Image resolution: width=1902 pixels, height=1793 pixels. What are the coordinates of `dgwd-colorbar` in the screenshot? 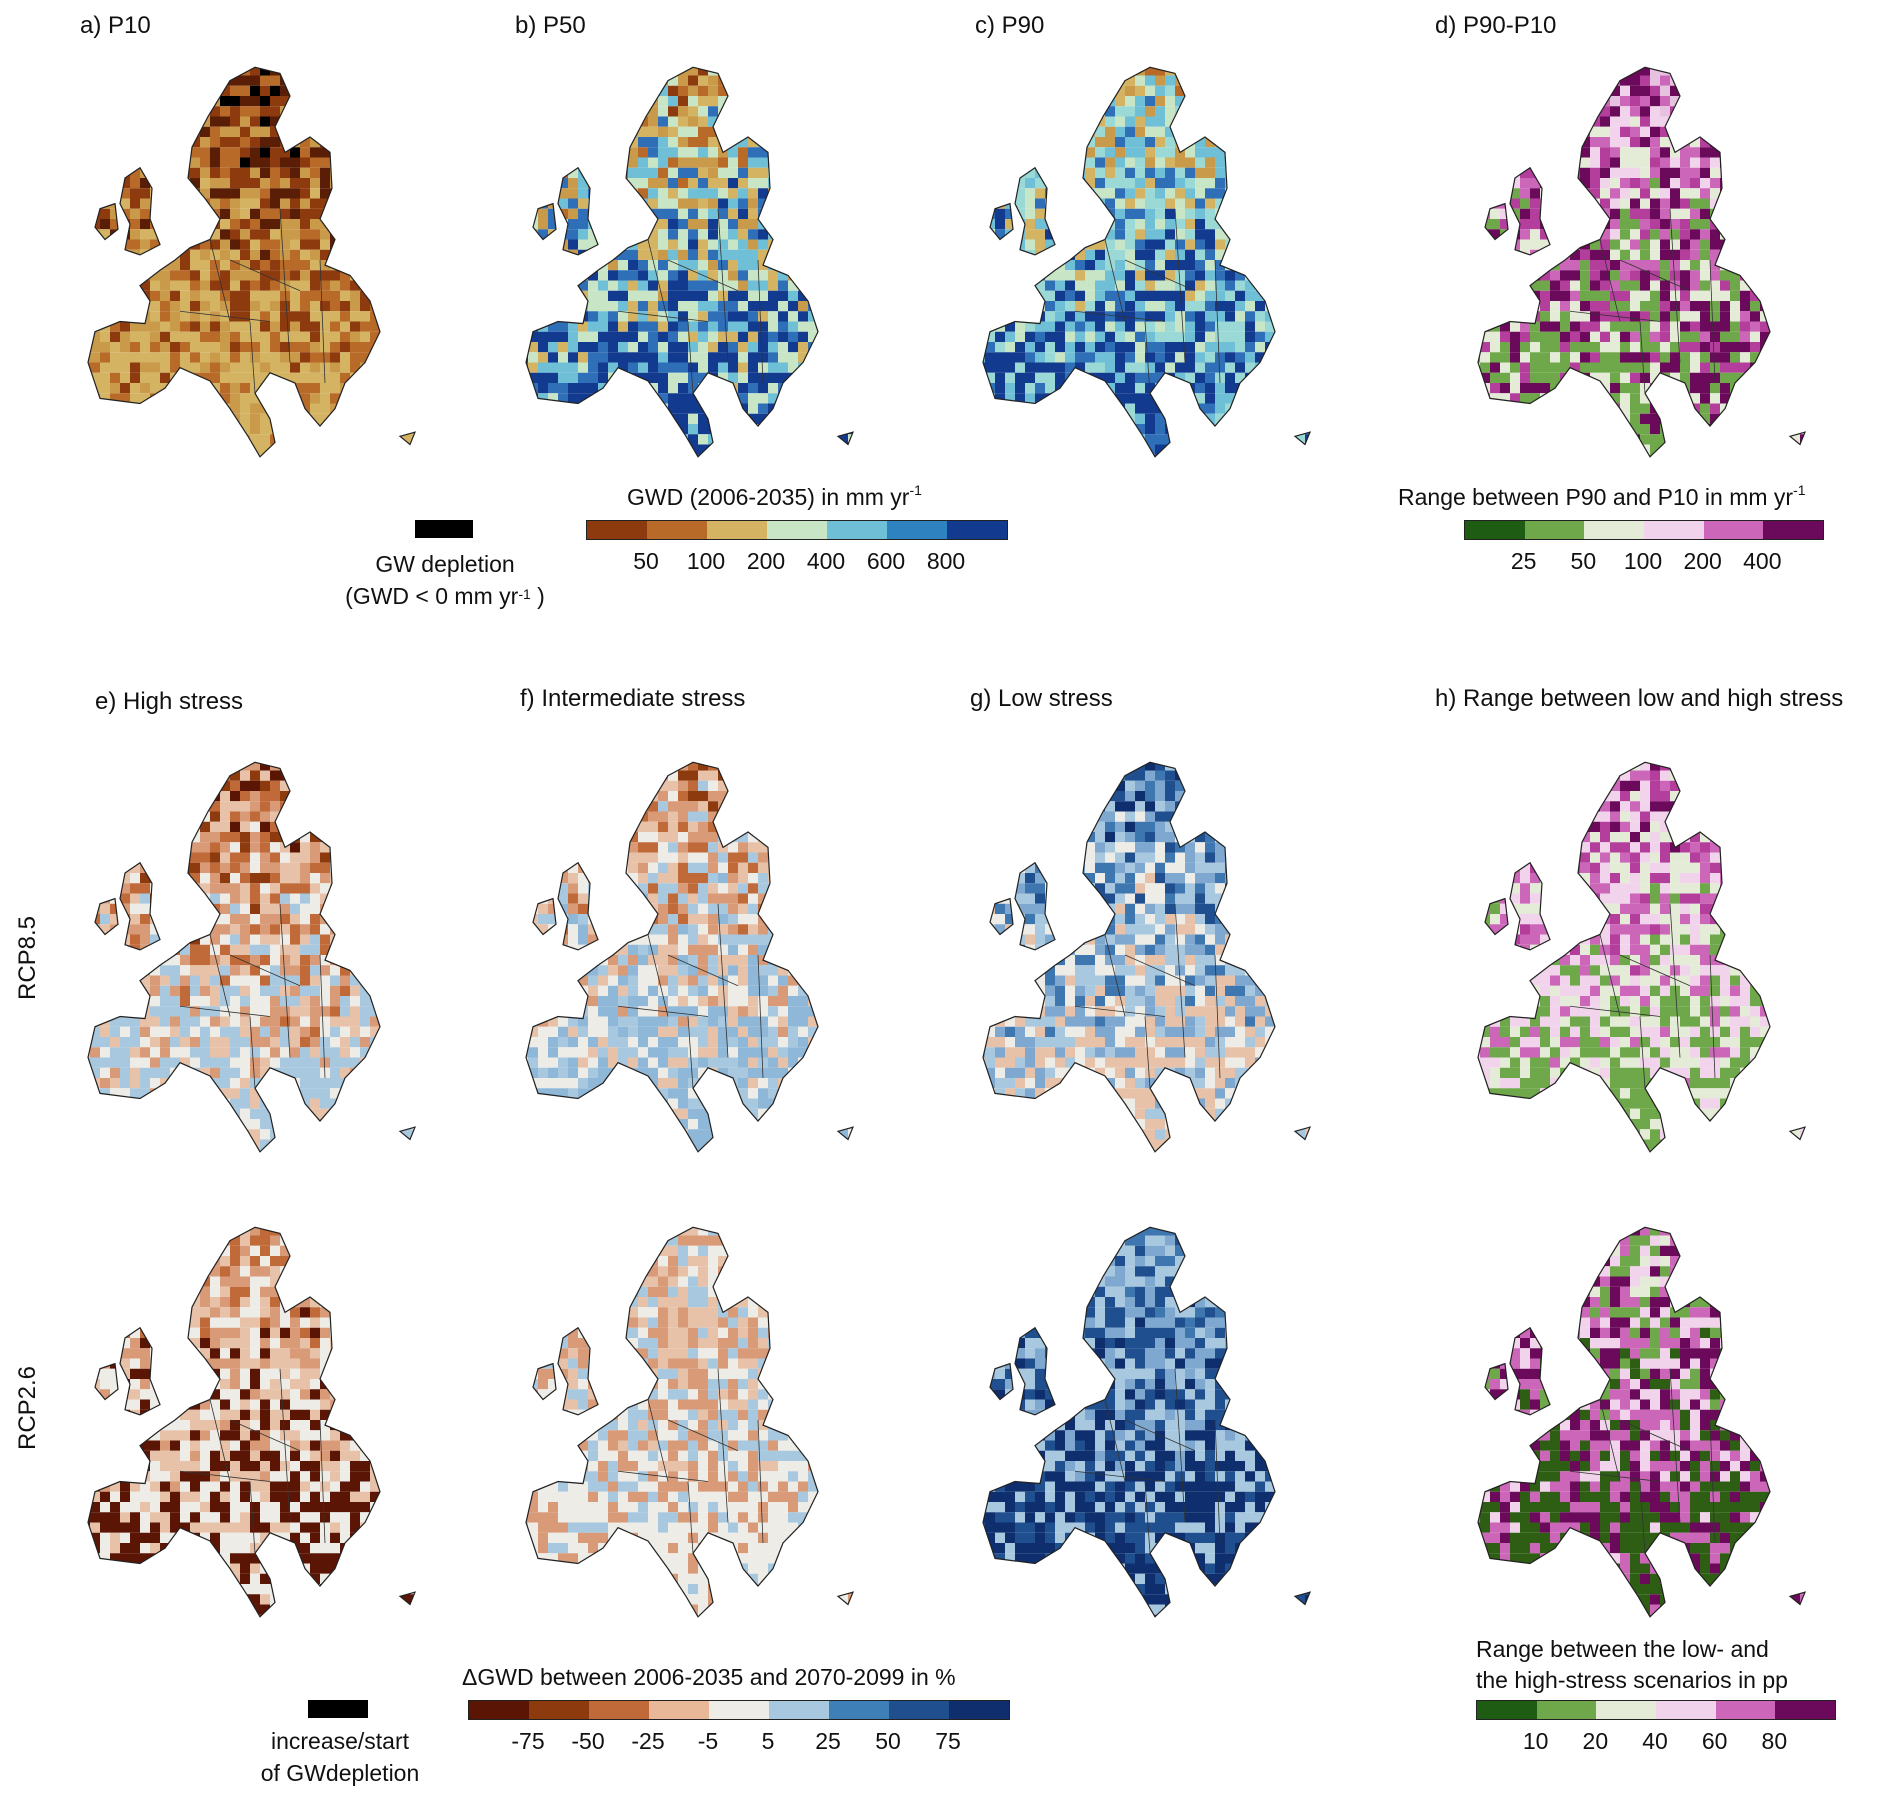 It's located at (739, 1710).